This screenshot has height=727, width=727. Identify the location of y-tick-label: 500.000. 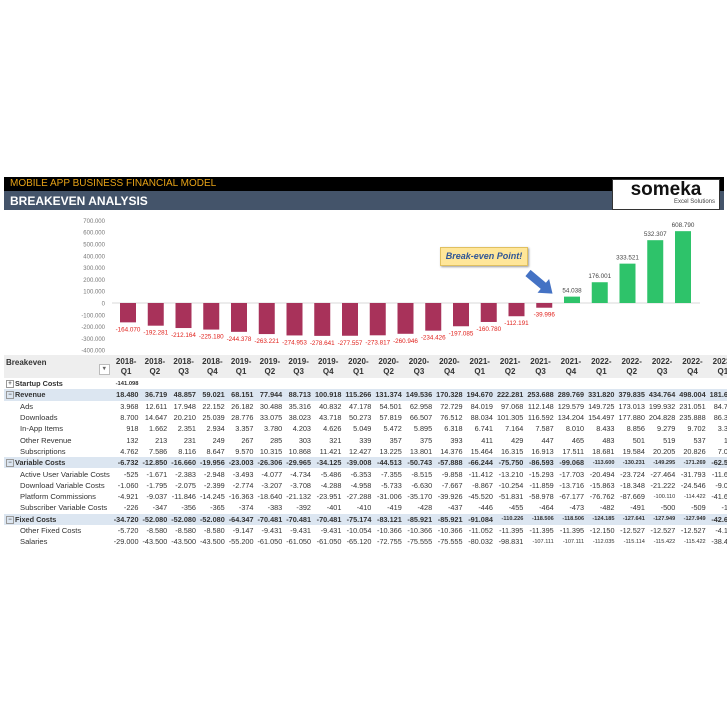
(94, 246).